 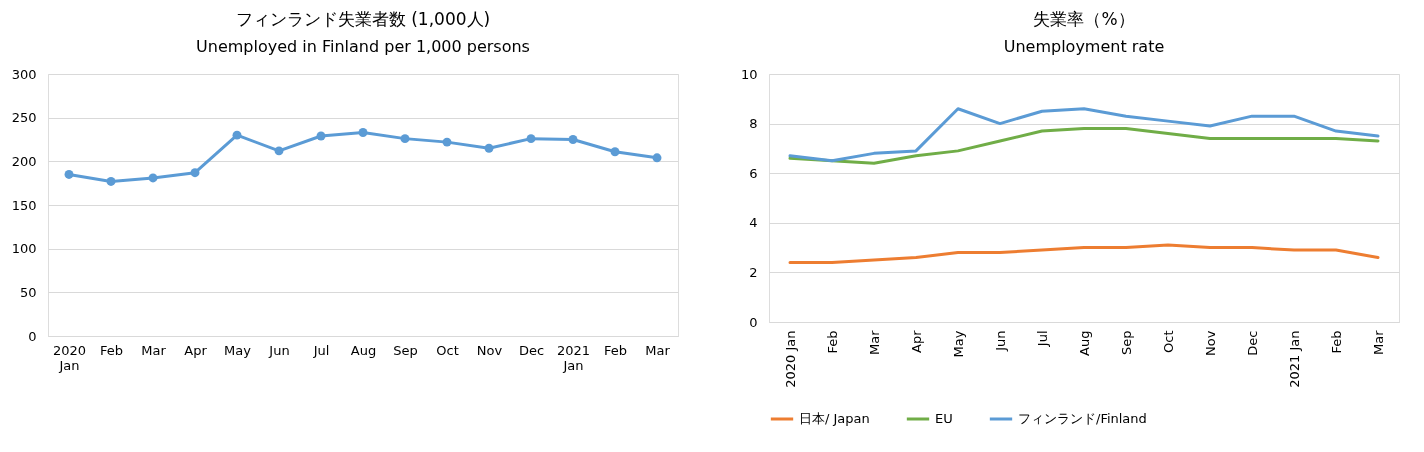 I want to click on legend-label: 日本/ Japan, so click(x=834, y=418).